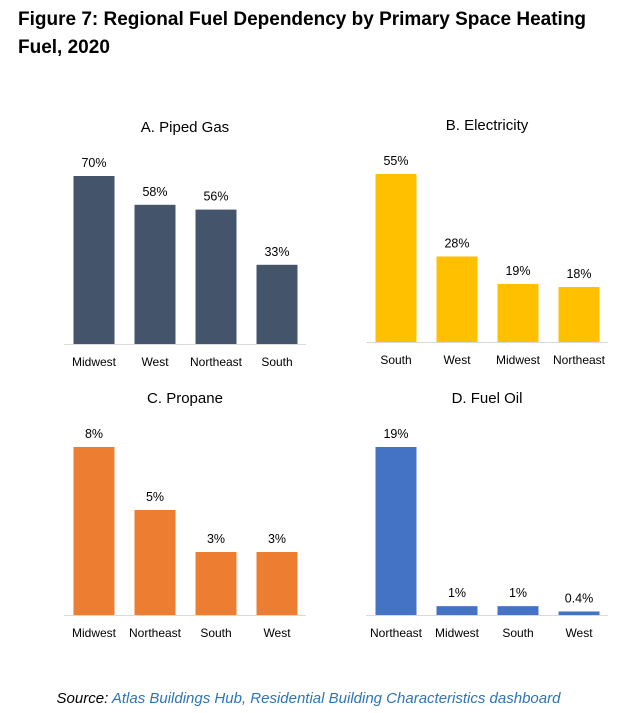 This screenshot has width=617, height=713. I want to click on propane-value-label-northeast: 5%, so click(155, 497).